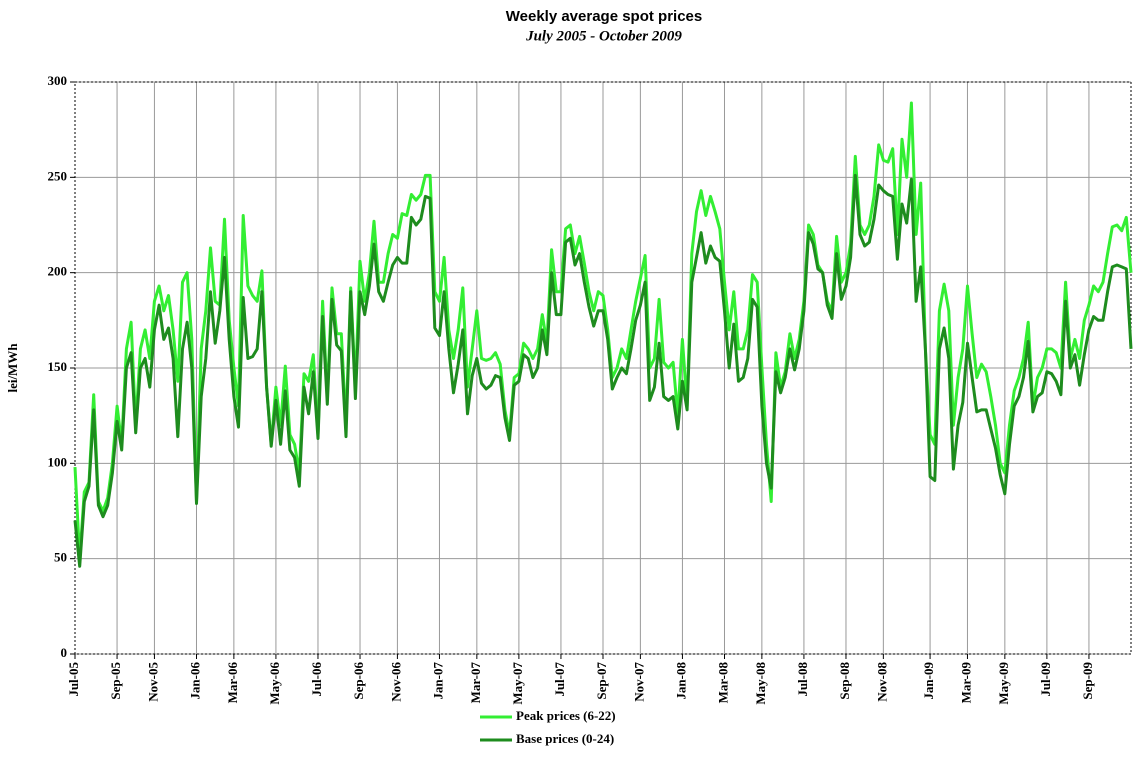  Describe the element at coordinates (565, 738) in the screenshot. I see `legend-label: Base prices (0-24)` at that location.